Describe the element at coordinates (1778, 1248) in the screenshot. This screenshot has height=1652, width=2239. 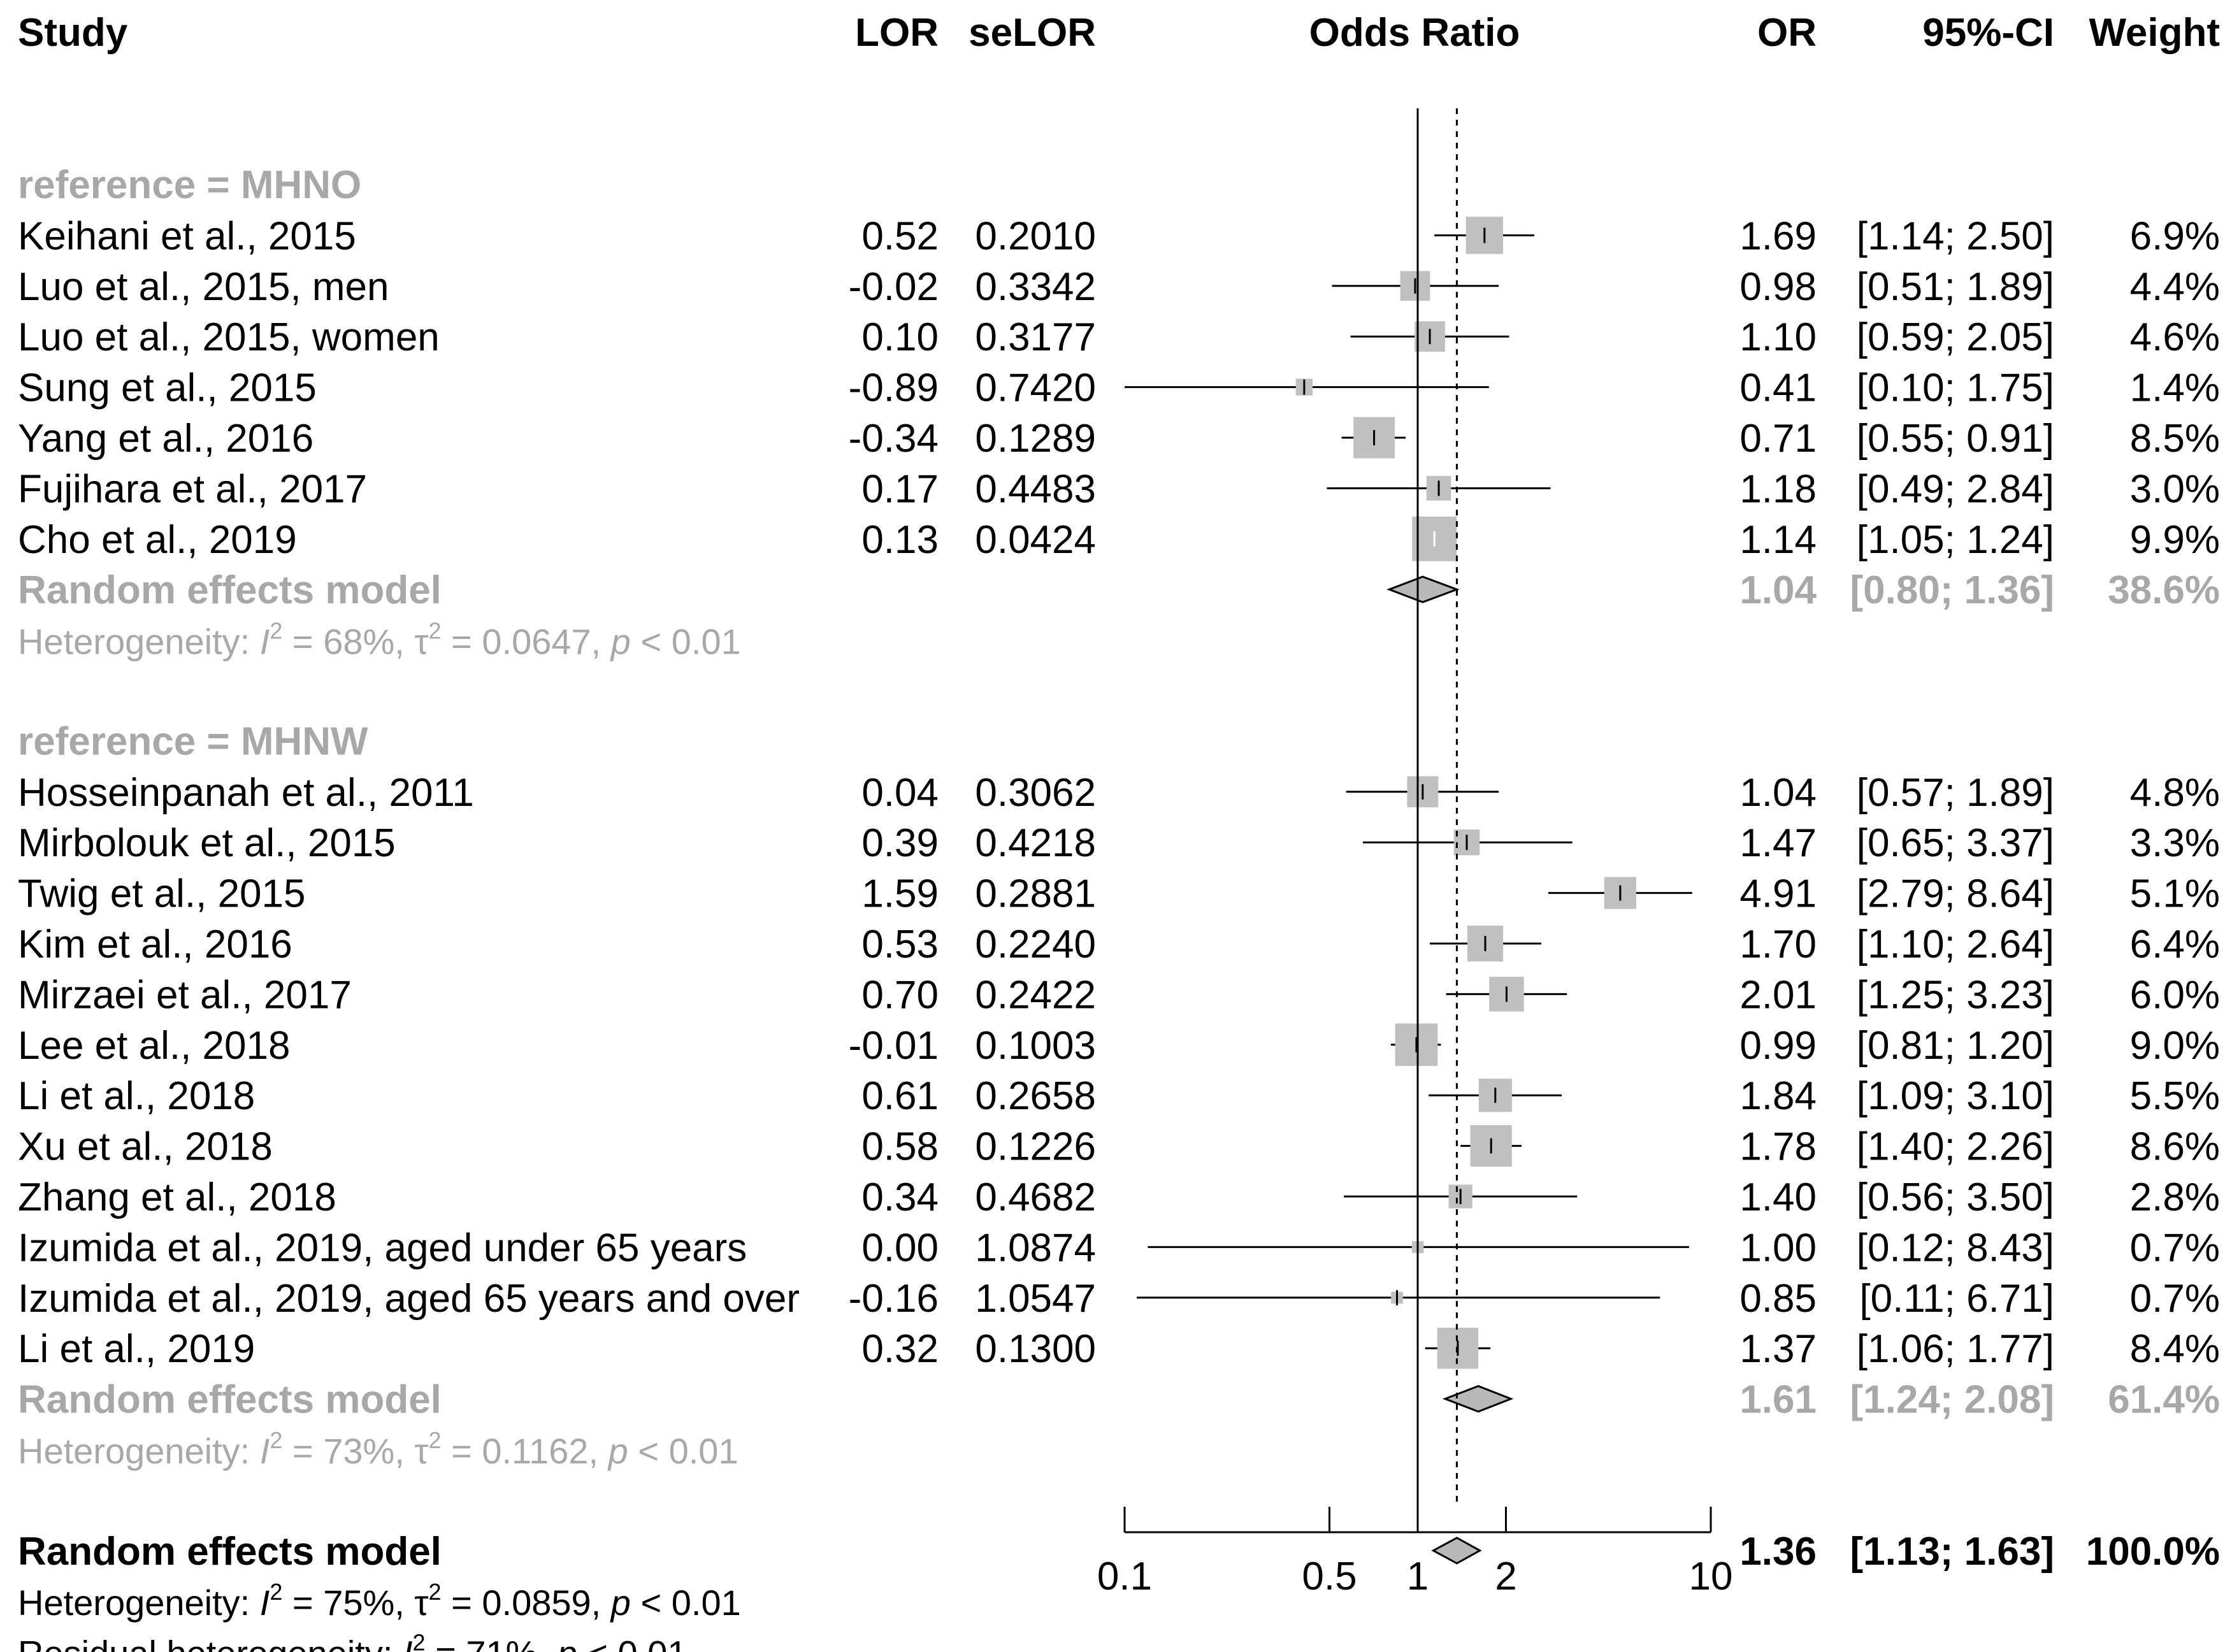
I see `or-value: 1.00` at that location.